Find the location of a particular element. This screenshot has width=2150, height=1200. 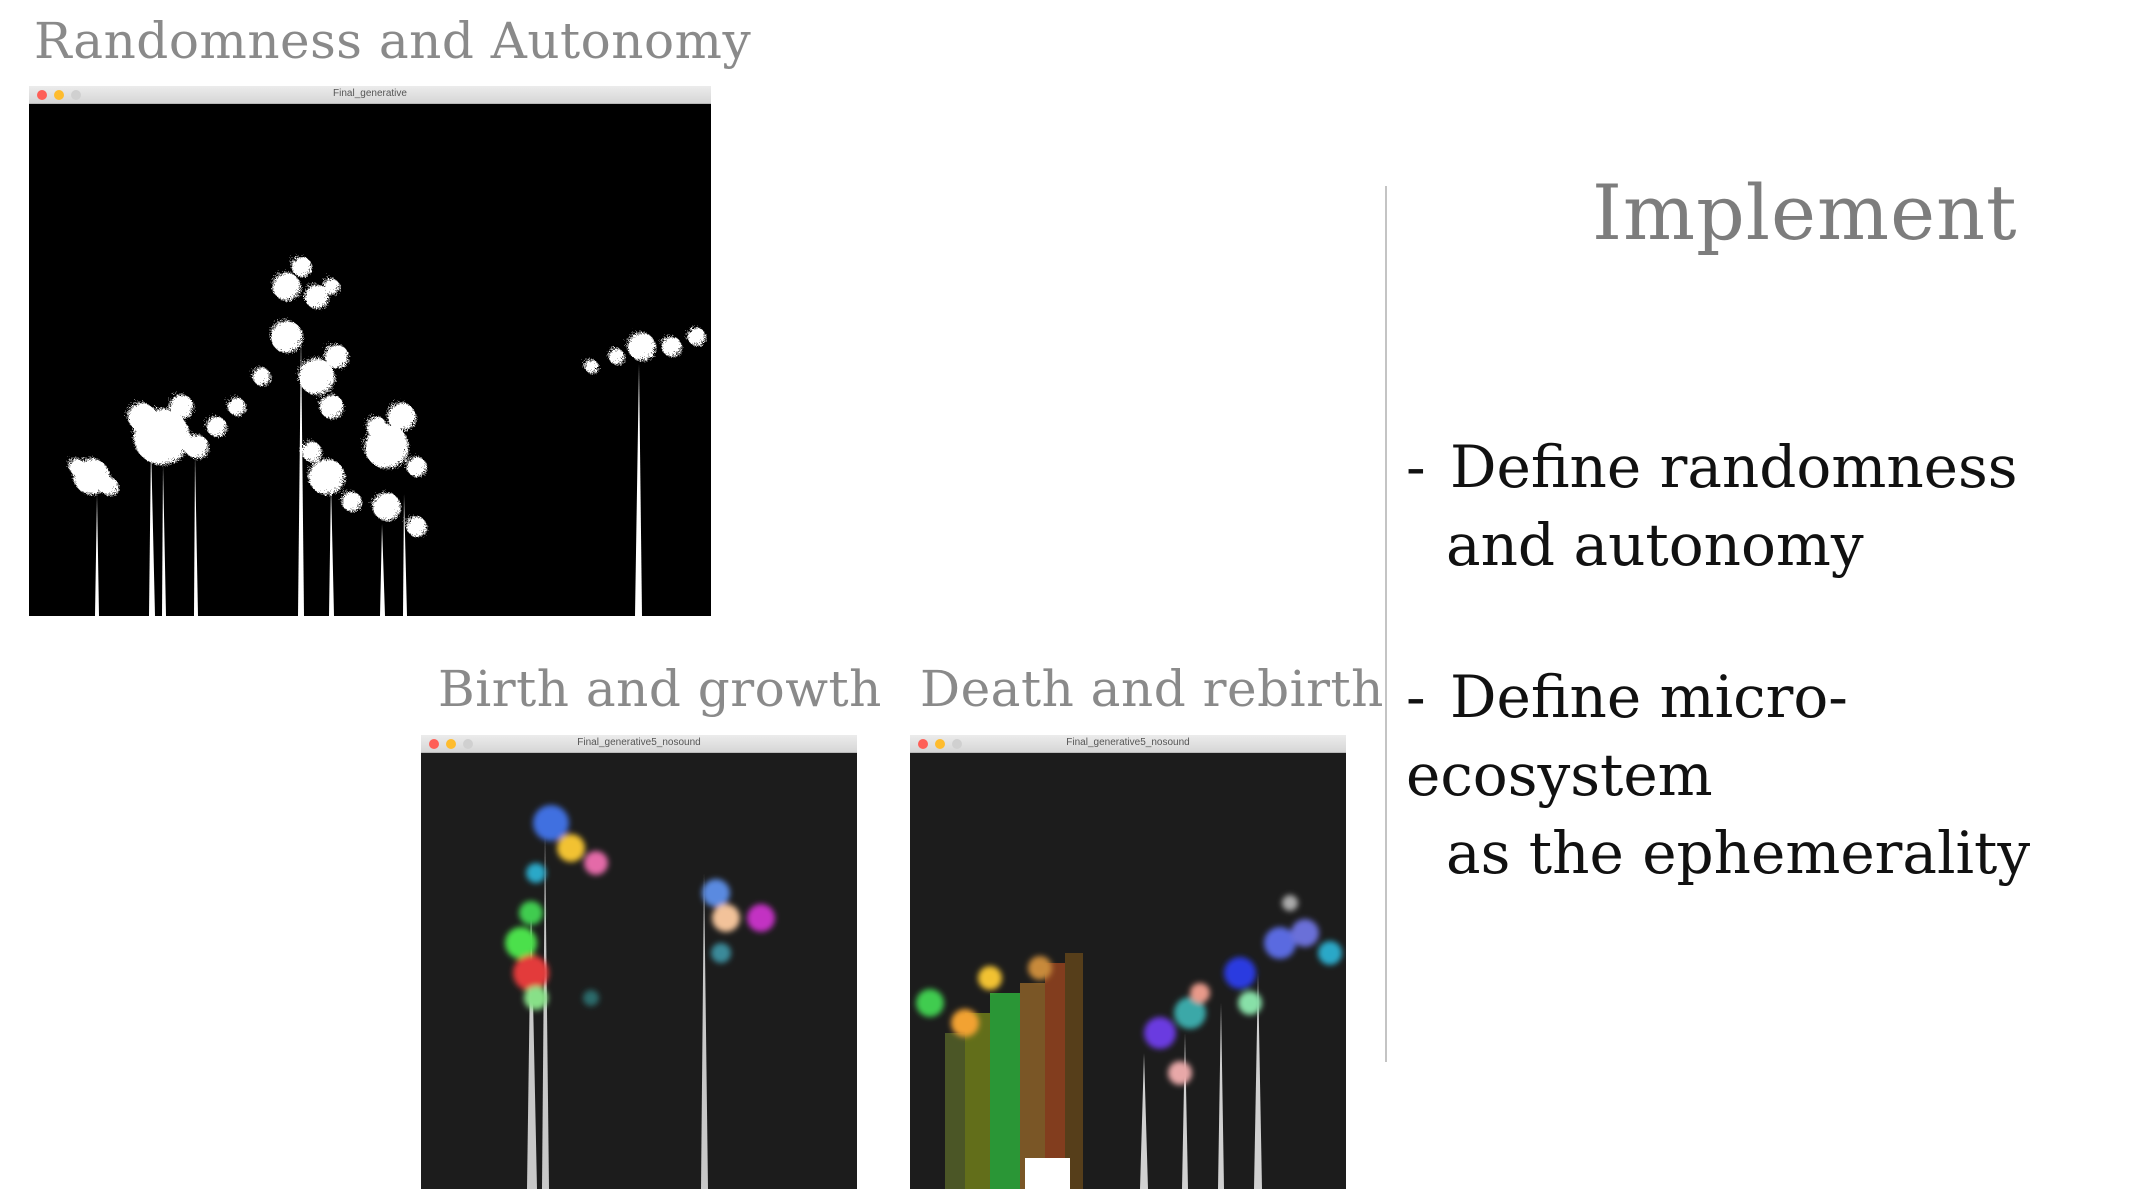

growth-illustration is located at coordinates (640, 997).